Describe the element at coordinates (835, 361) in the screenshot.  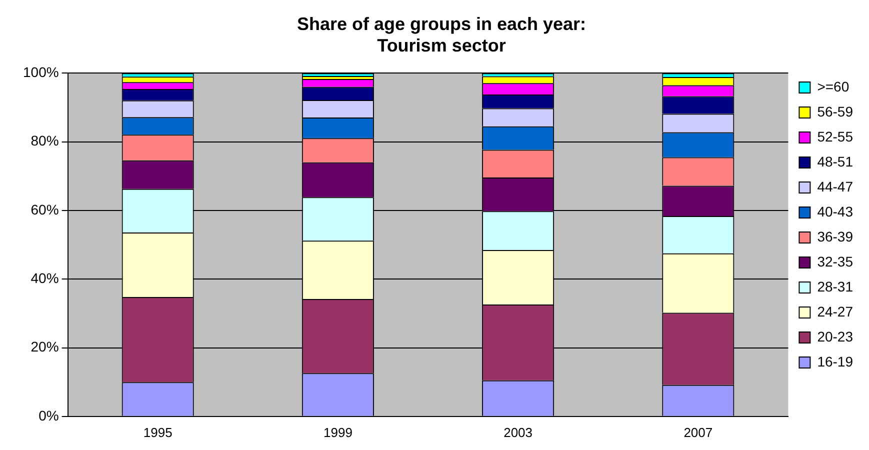
I see `legend-label: 16-19` at that location.